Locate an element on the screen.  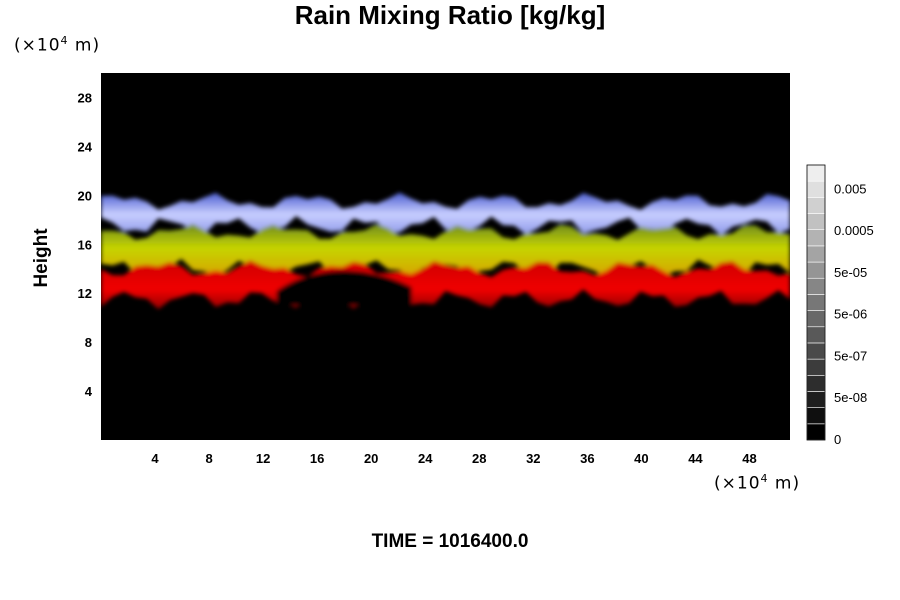
y-tick: 28 is located at coordinates (85, 97).